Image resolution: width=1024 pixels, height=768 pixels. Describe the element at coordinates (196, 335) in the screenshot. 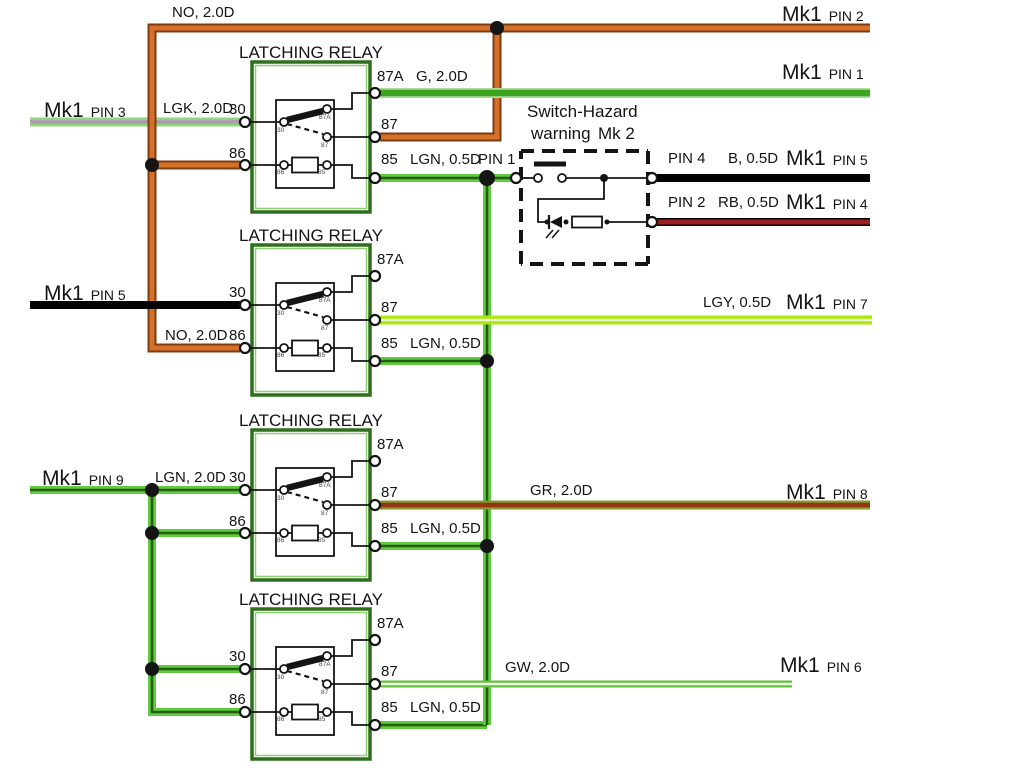

I see `wire-label-no-mid: NO, 2.0D` at that location.